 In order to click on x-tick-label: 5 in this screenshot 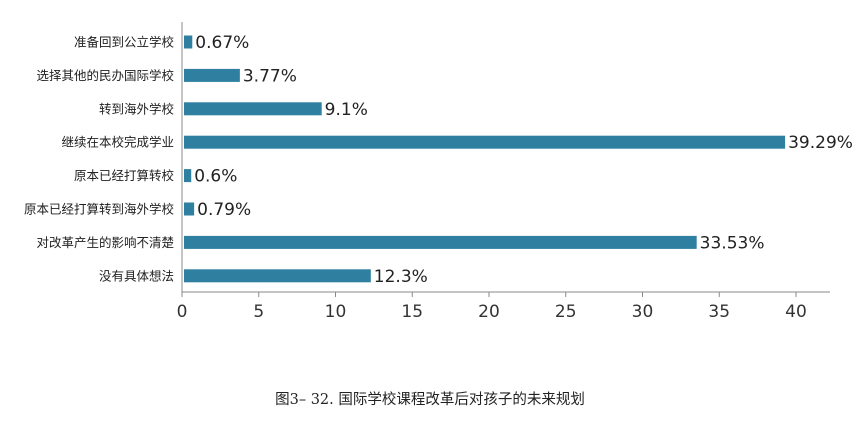, I will do `click(258, 312)`.